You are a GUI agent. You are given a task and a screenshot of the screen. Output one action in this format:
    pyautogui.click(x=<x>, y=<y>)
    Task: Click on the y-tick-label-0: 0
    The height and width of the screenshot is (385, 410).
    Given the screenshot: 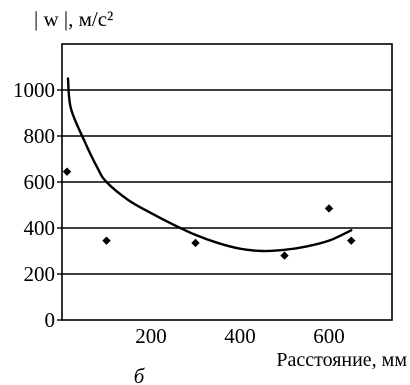 What is the action you would take?
    pyautogui.click(x=50, y=320)
    